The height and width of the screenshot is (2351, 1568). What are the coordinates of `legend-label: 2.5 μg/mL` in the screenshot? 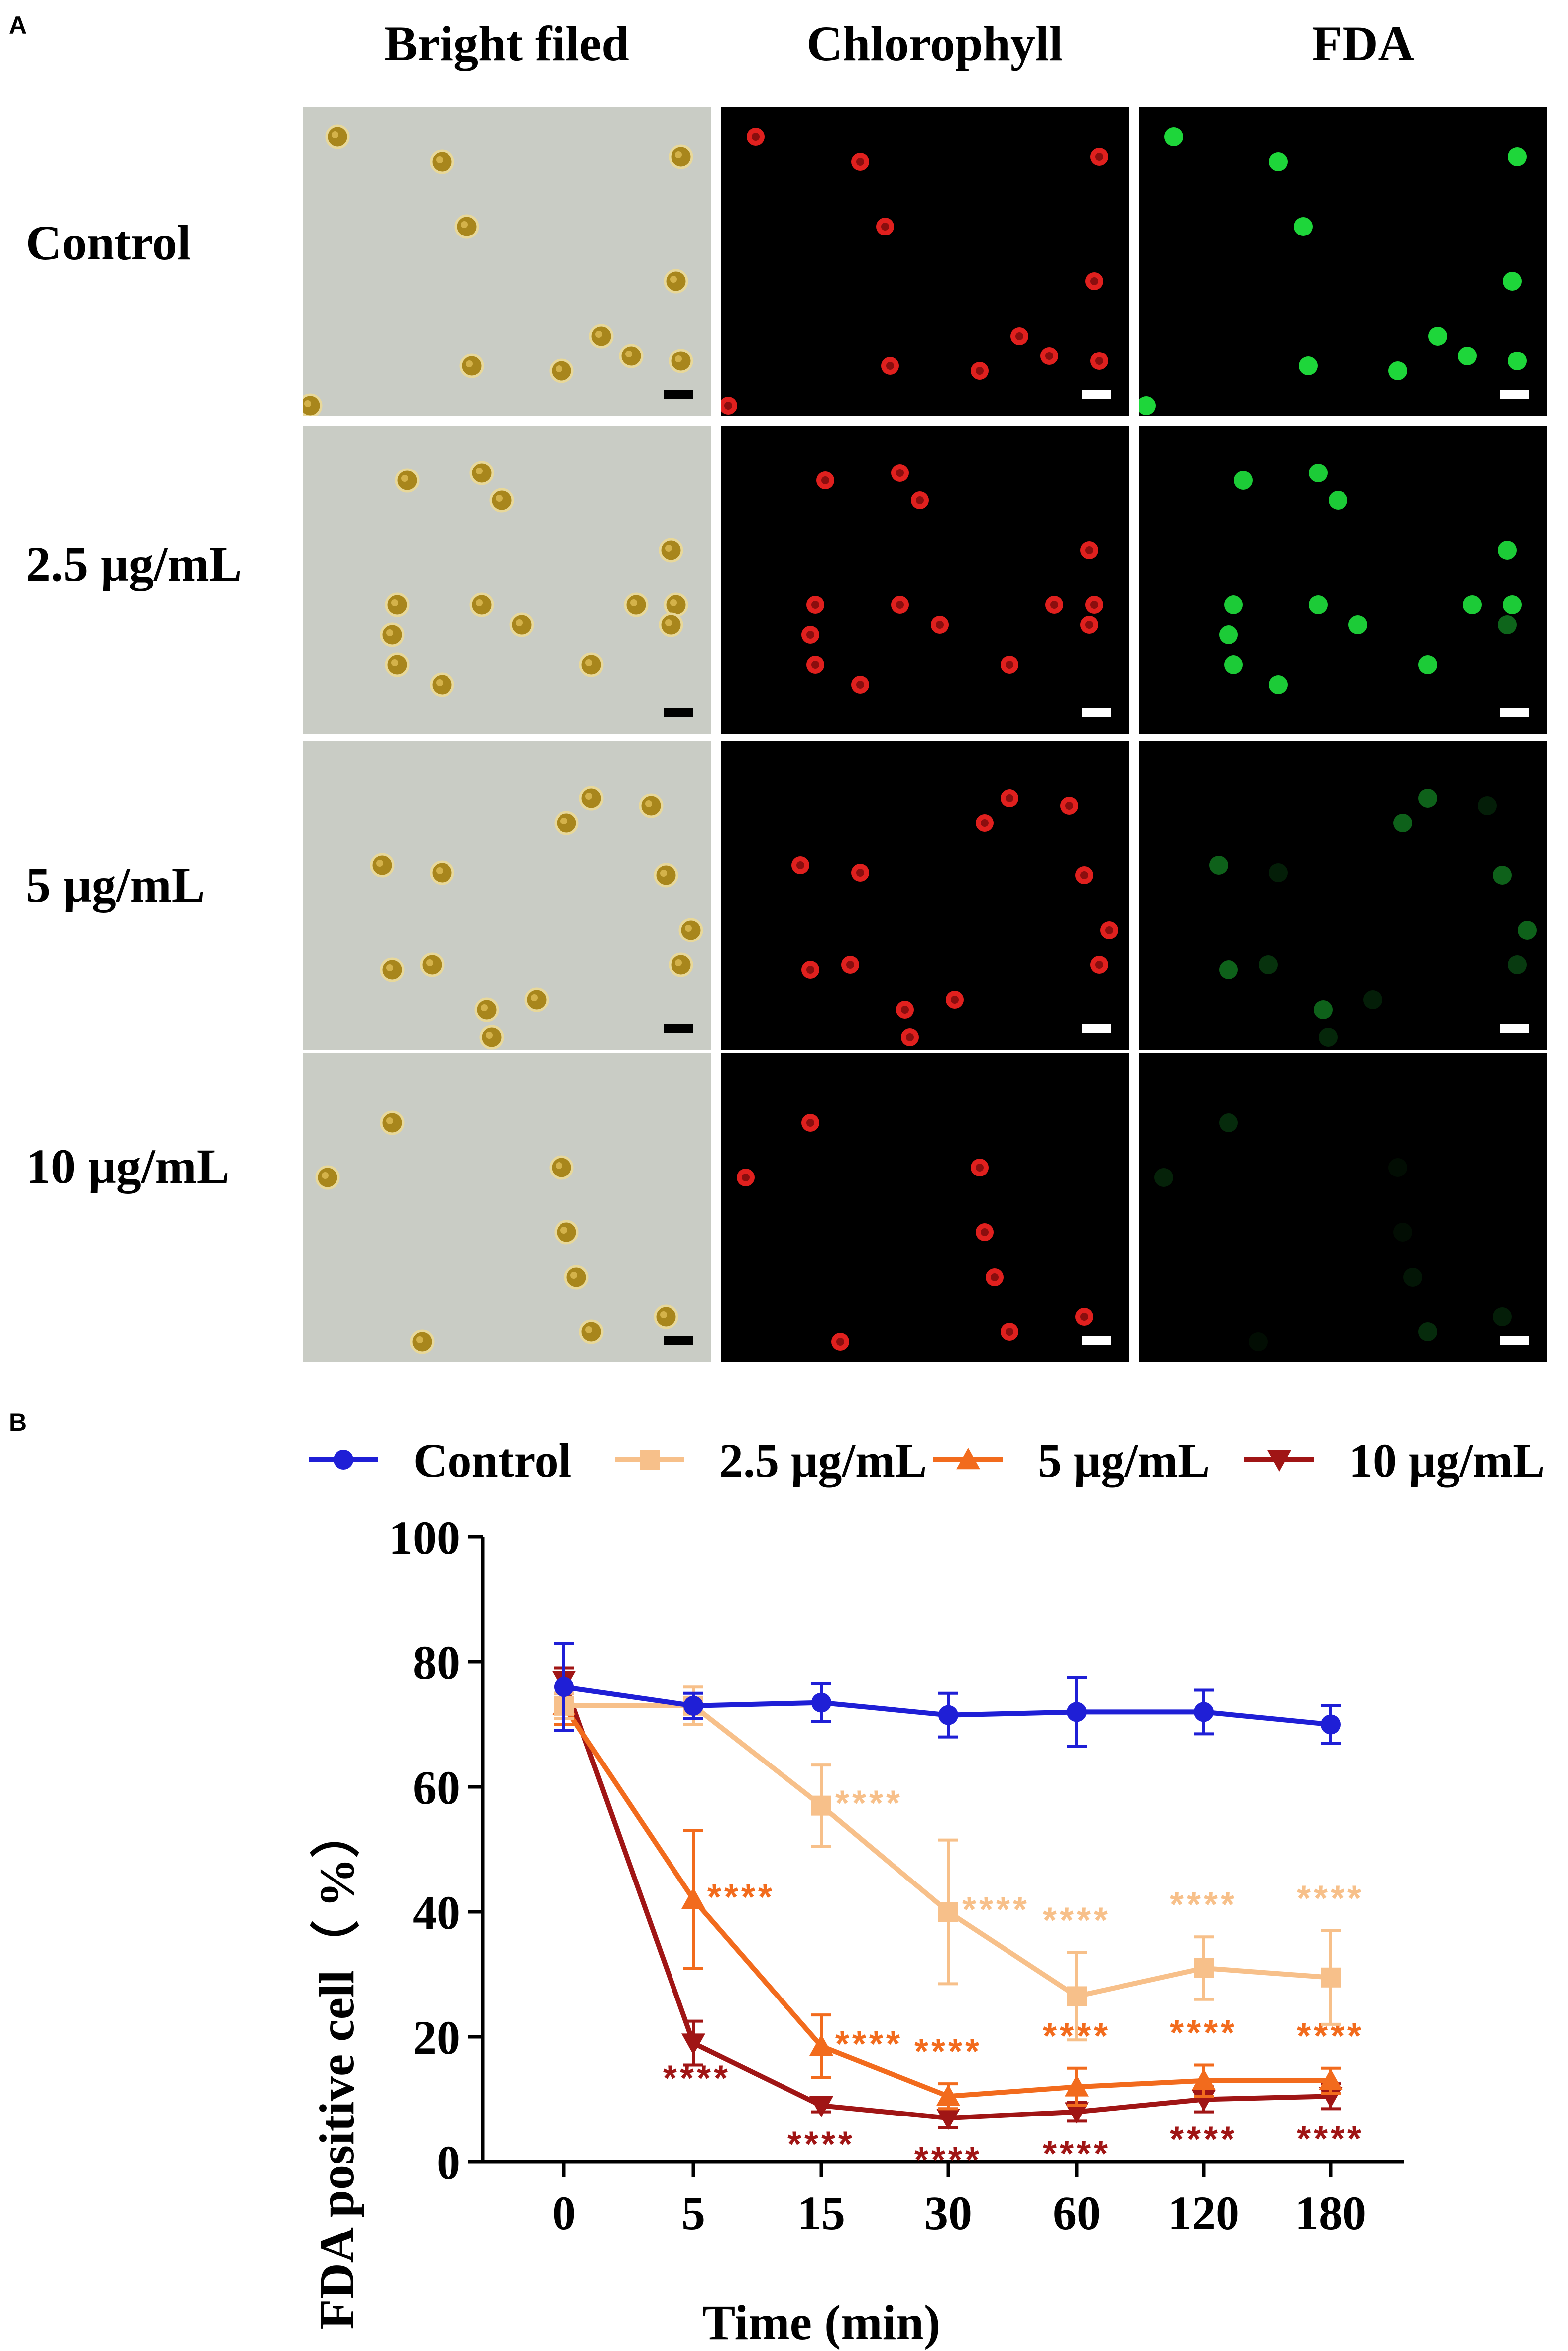 It's located at (823, 1460).